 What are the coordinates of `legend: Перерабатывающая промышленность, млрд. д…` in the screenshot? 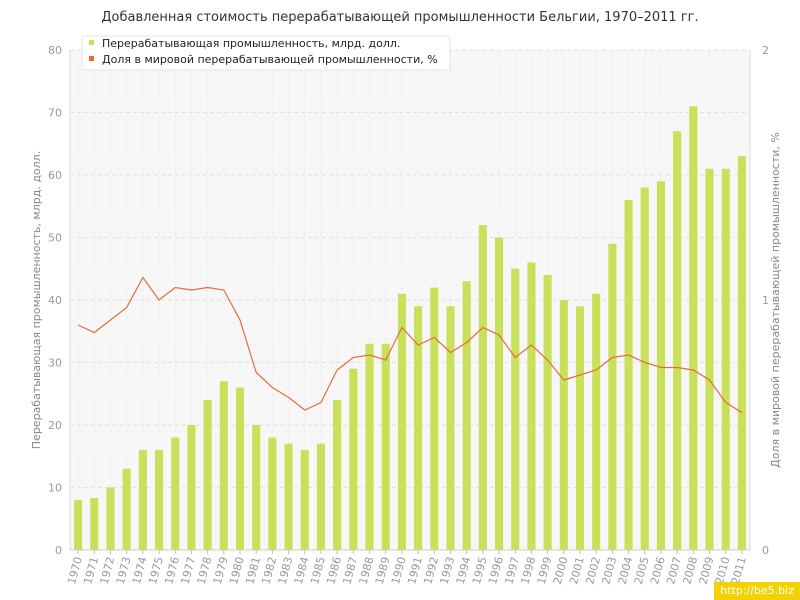 It's located at (266, 53).